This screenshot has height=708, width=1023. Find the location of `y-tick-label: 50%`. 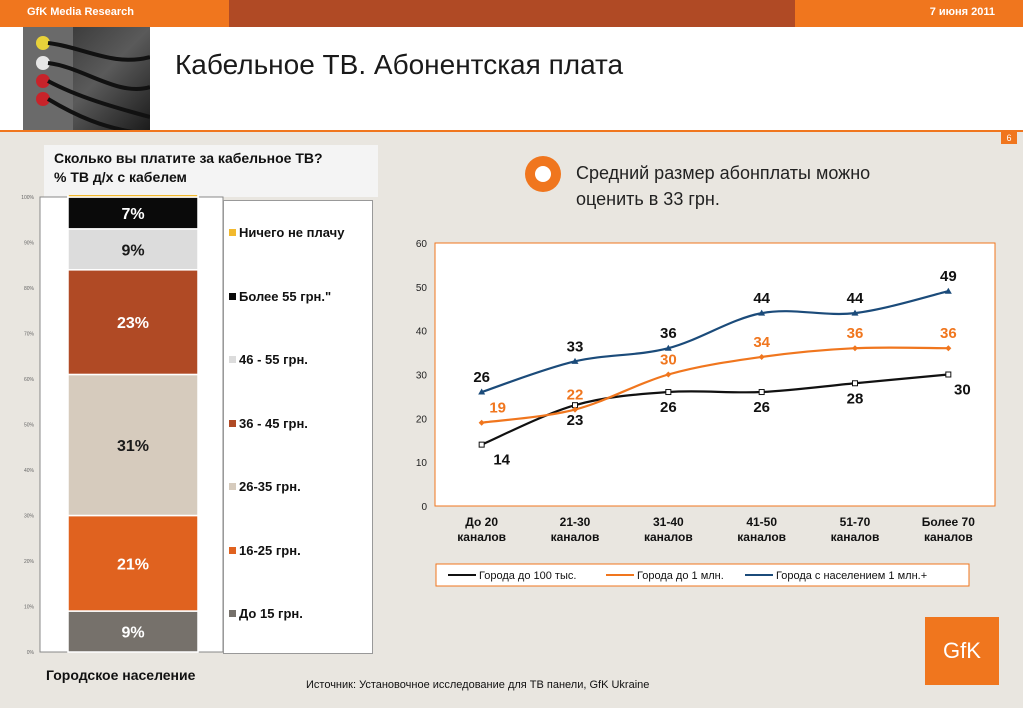

y-tick-label: 50% is located at coordinates (29, 426).